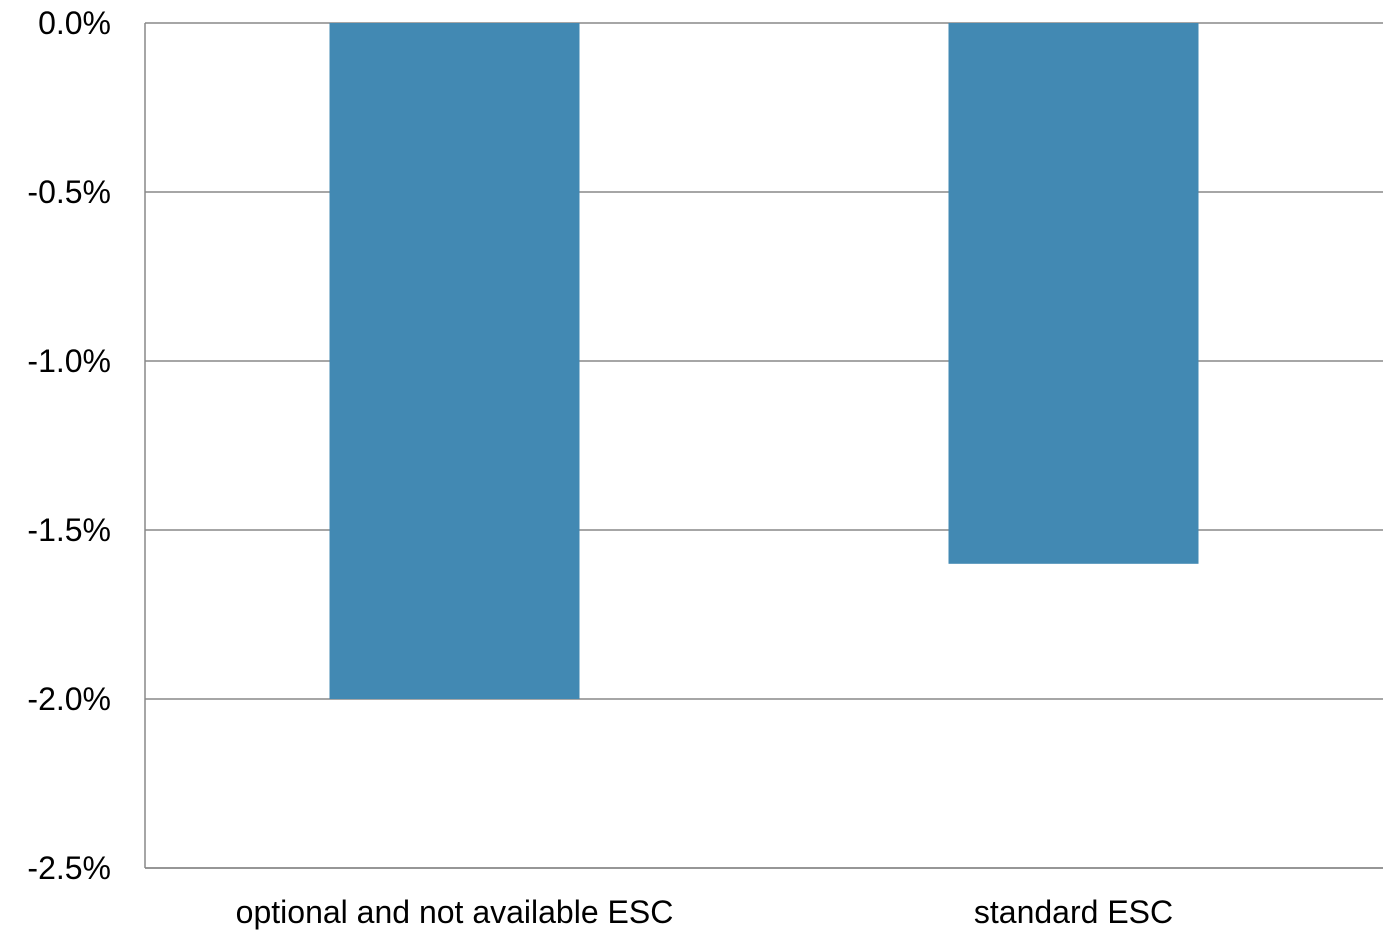 This screenshot has width=1383, height=937. What do you see at coordinates (69, 699) in the screenshot?
I see `y-tick-label: -2.0%` at bounding box center [69, 699].